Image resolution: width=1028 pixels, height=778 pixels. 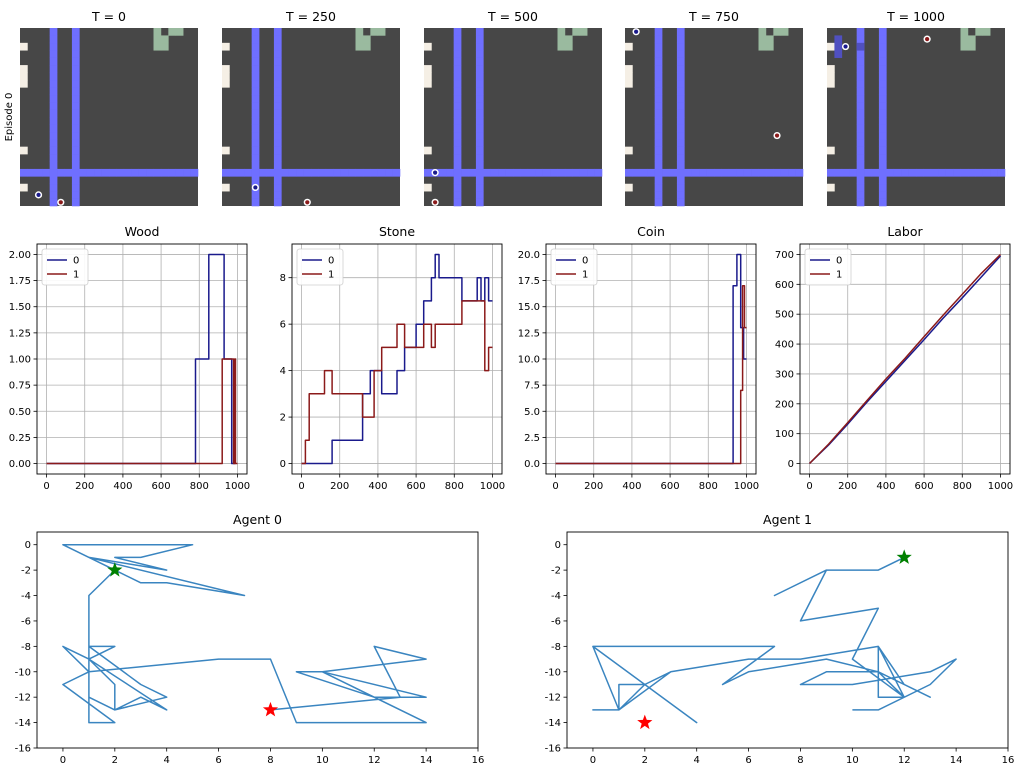 I want to click on x-tick-label: 2, so click(x=115, y=760).